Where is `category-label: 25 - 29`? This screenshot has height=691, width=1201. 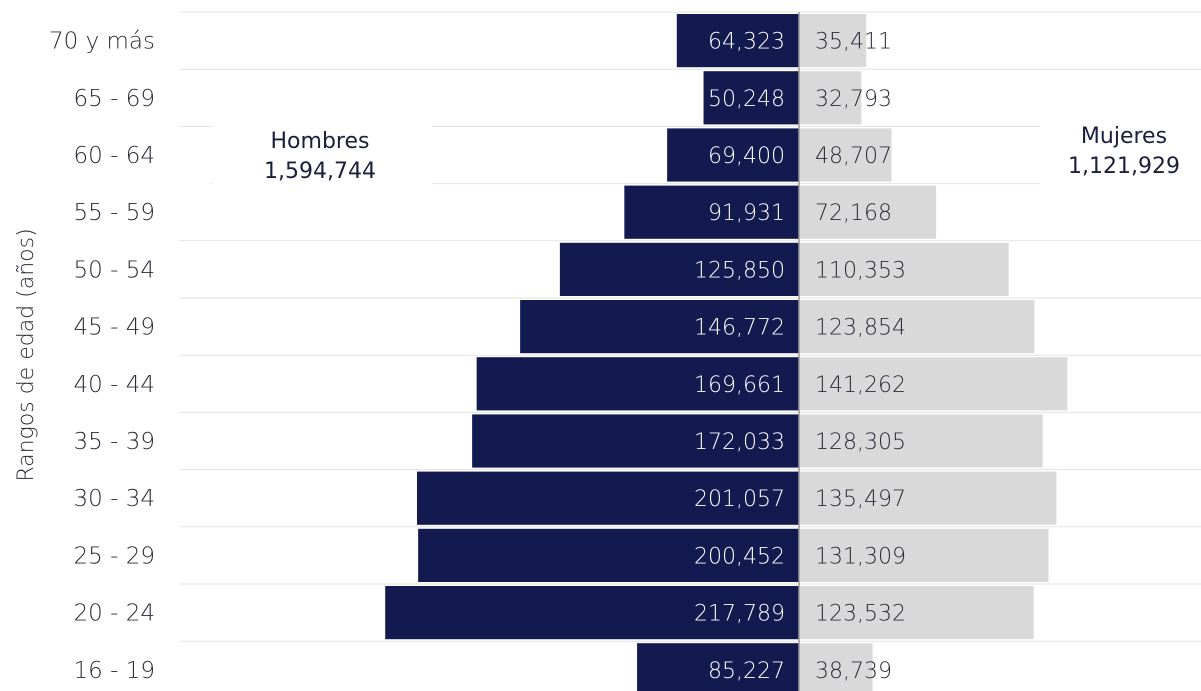 category-label: 25 - 29 is located at coordinates (114, 556).